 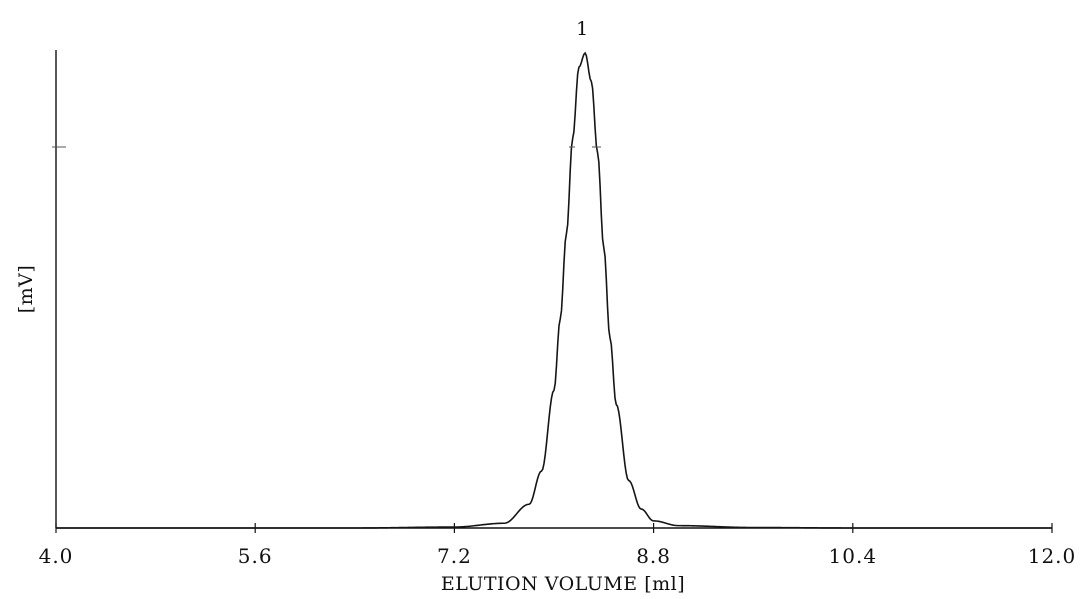 I want to click on x-tick-label: 5.6, so click(x=255, y=556).